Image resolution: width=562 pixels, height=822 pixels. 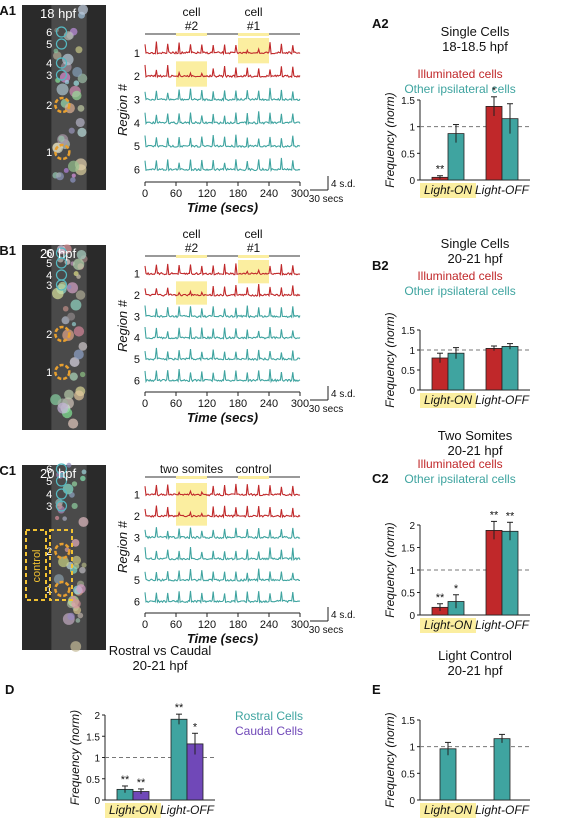 What do you see at coordinates (253, 272) in the screenshot?
I see `highlight-region` at bounding box center [253, 272].